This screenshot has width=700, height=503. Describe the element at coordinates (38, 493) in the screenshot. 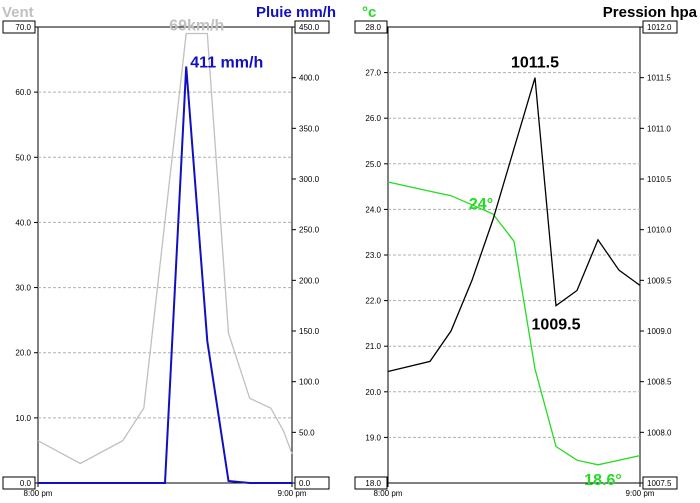

I see `chart1-x-tick-label: 8:00 pm` at that location.